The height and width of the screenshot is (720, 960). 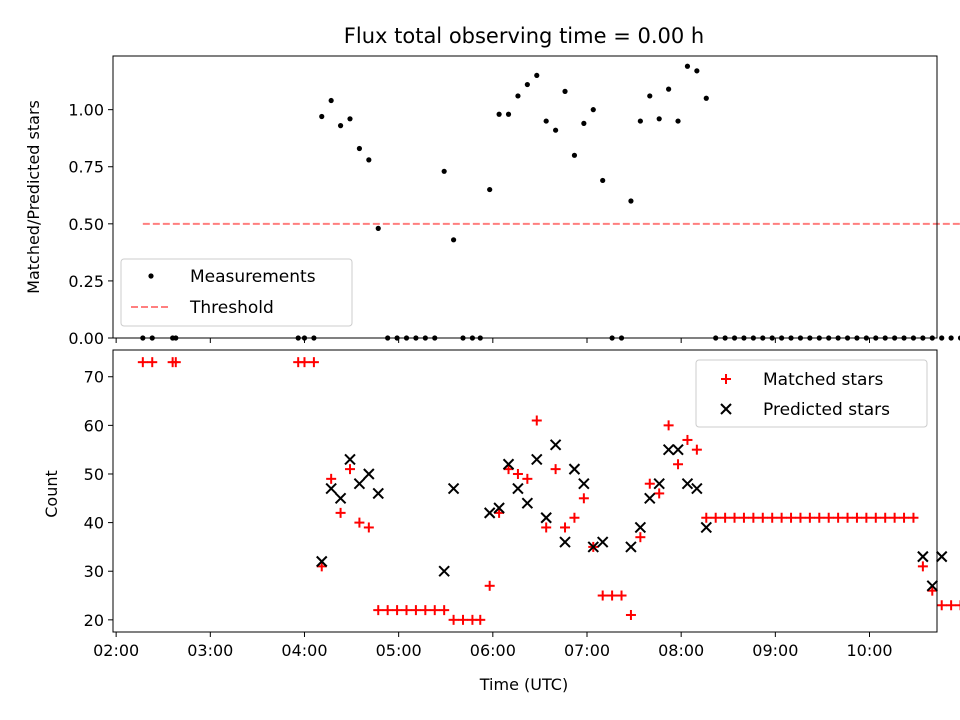 I want to click on x-tick-label: 08:00, so click(x=681, y=650).